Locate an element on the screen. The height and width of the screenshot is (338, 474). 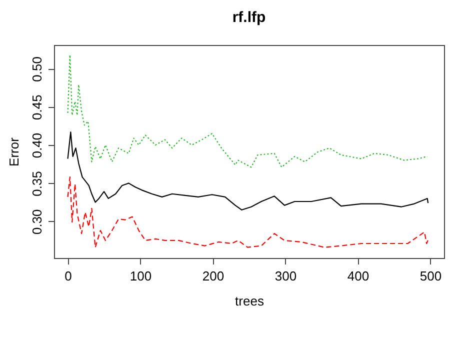
y-axis-title: Error is located at coordinates (14, 151).